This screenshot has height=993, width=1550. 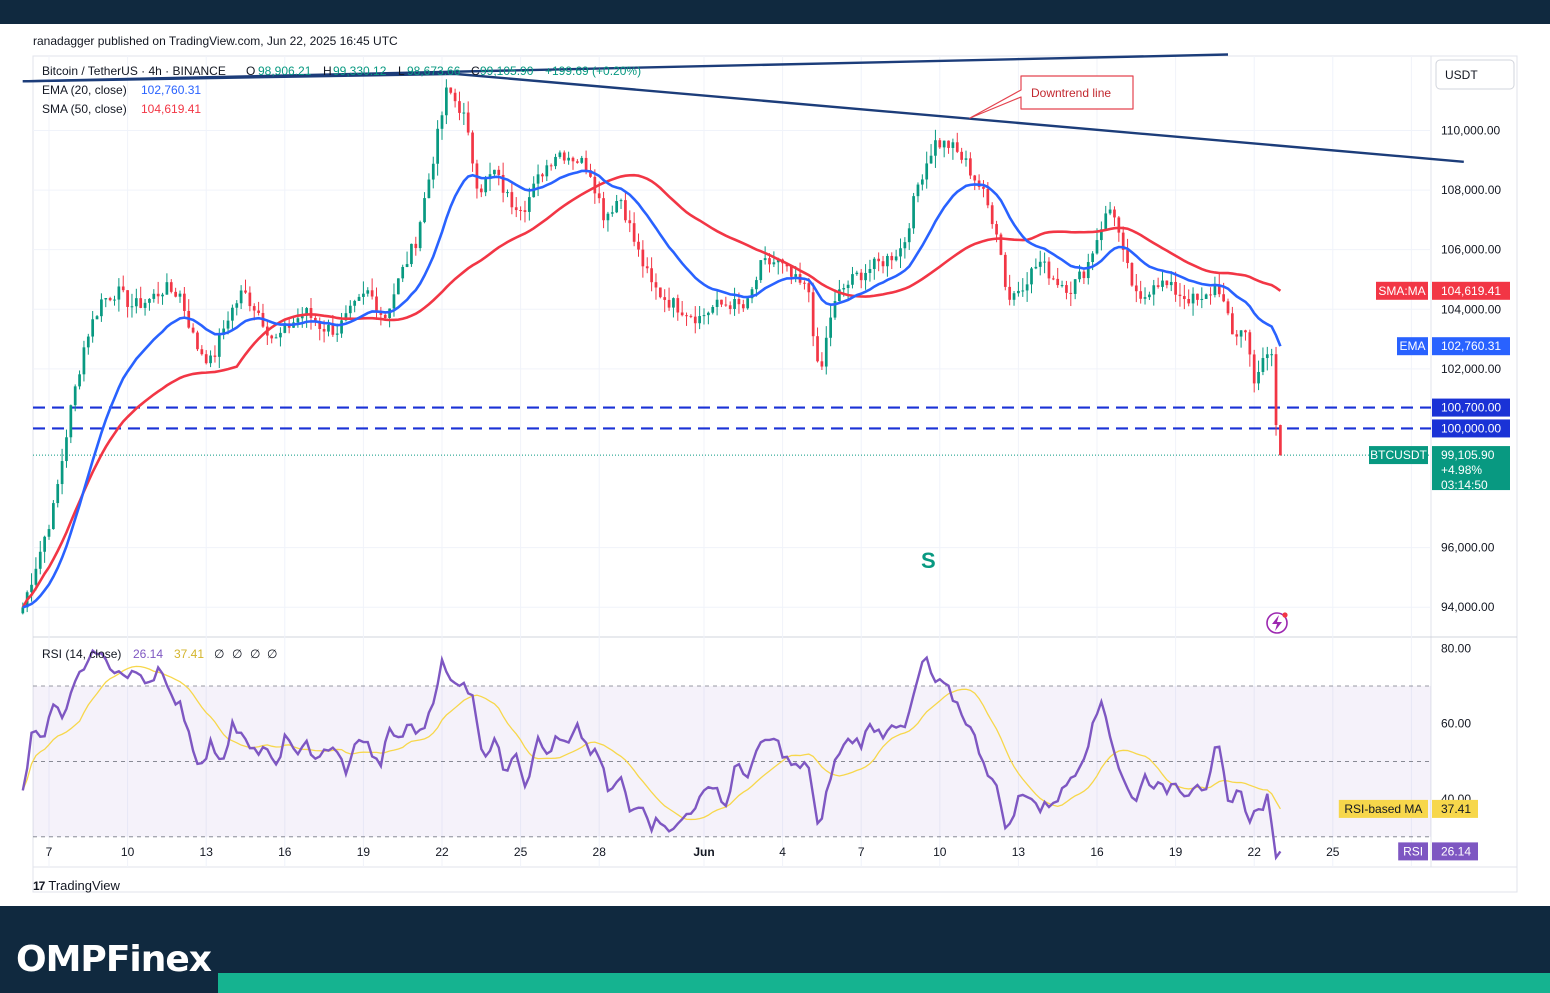 I want to click on price-tag-name: EMA, so click(x=1412, y=346).